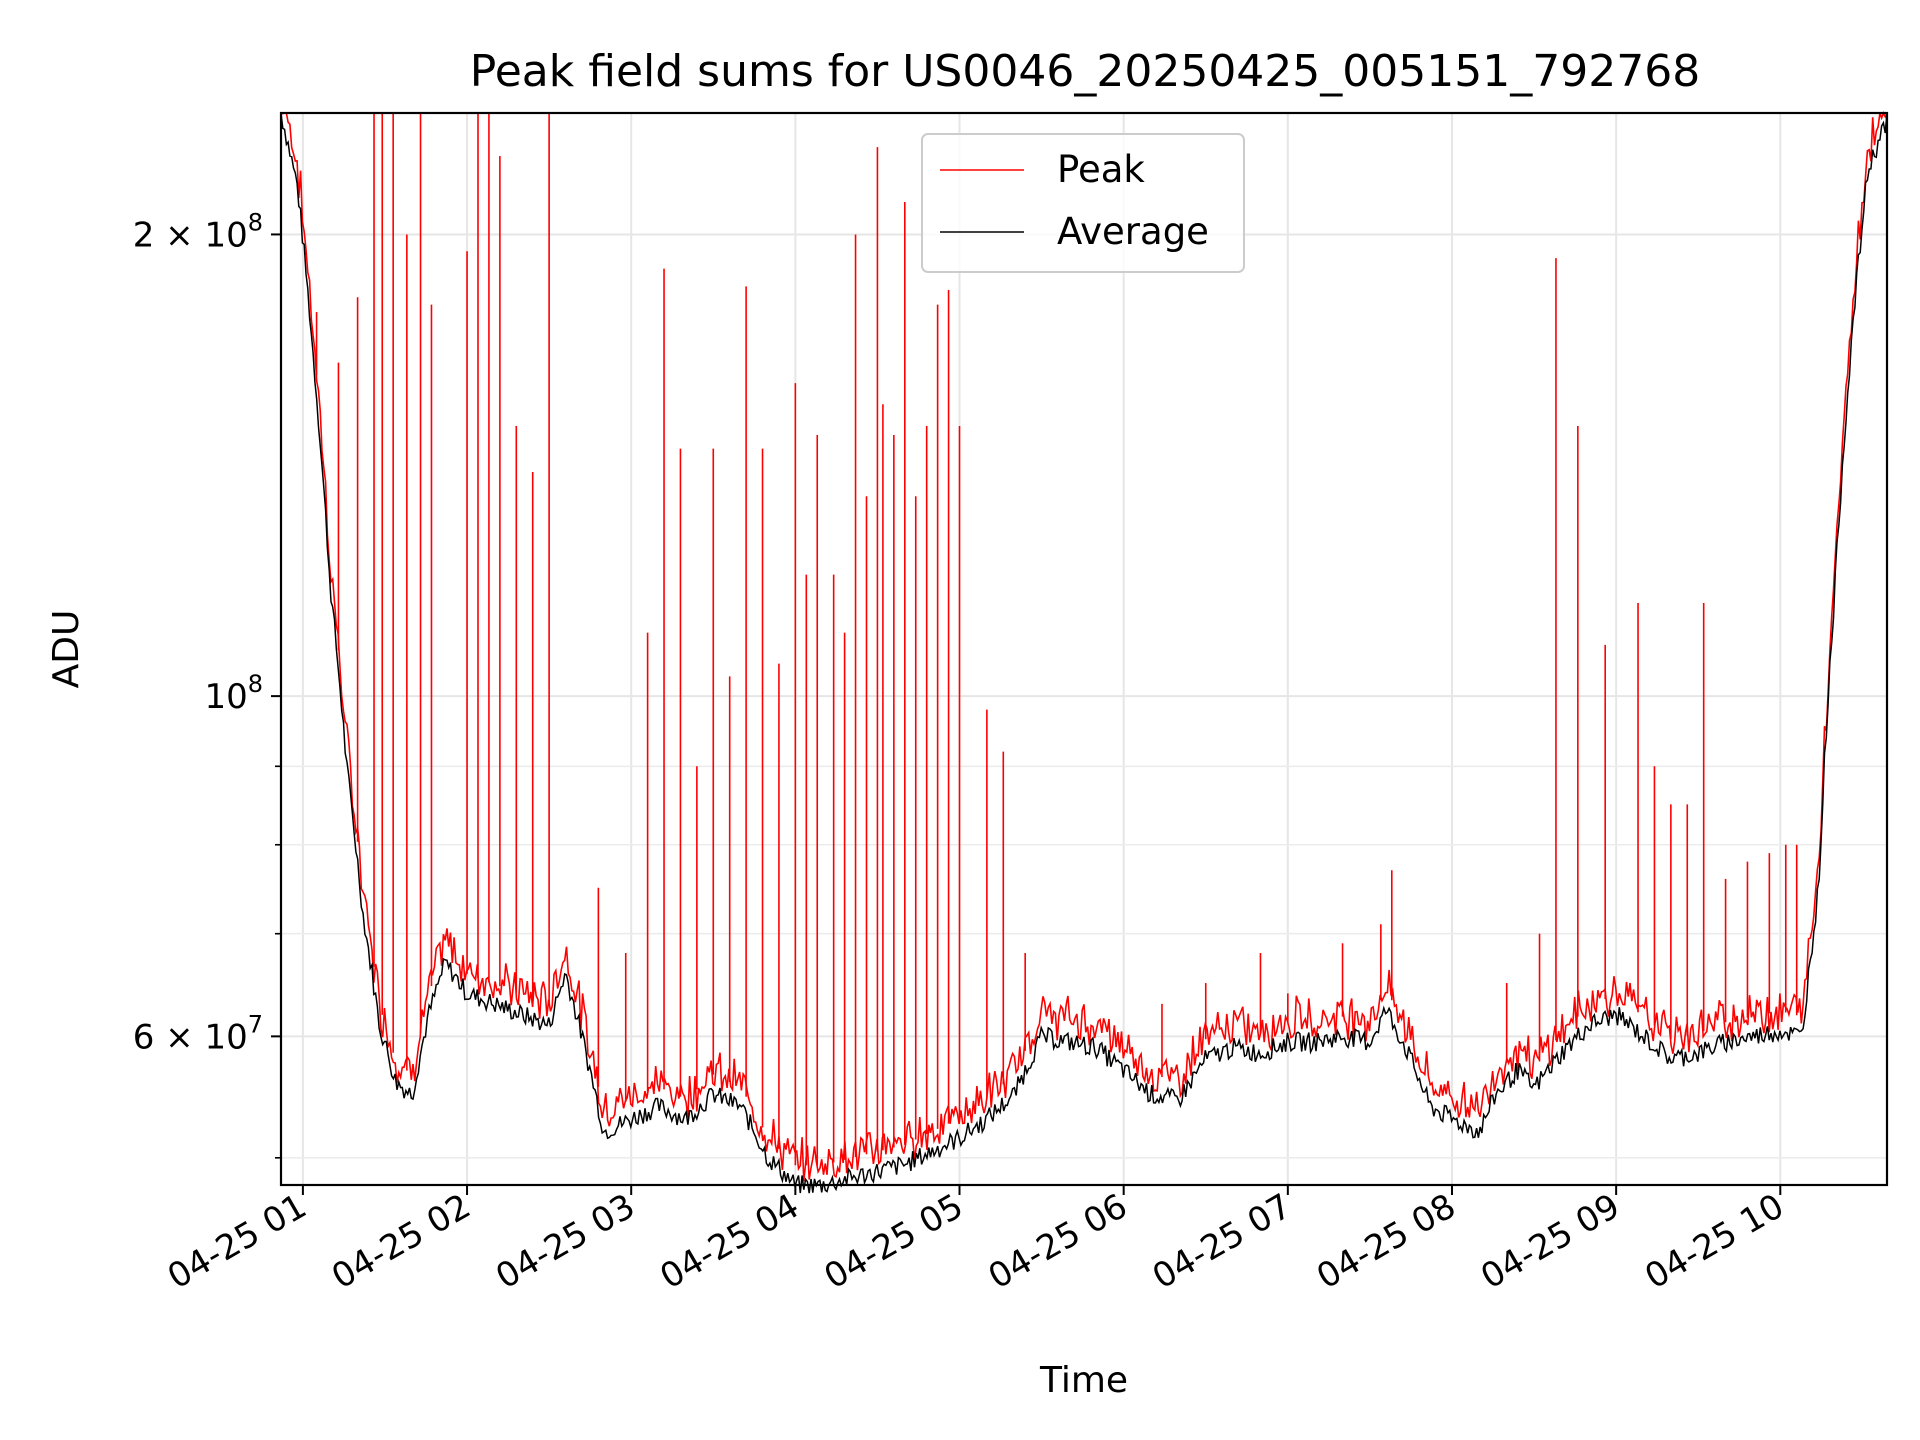  What do you see at coordinates (1083, 1380) in the screenshot?
I see `x-axis-label: Time` at bounding box center [1083, 1380].